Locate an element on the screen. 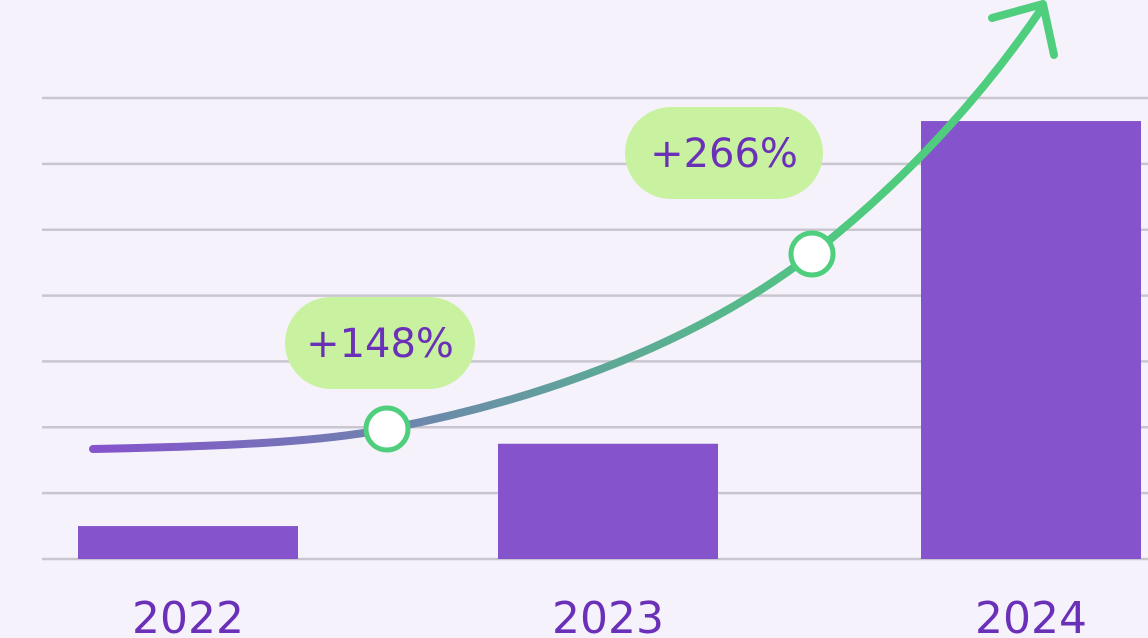 This screenshot has height=638, width=1148. annotation-label: +266% is located at coordinates (724, 154).